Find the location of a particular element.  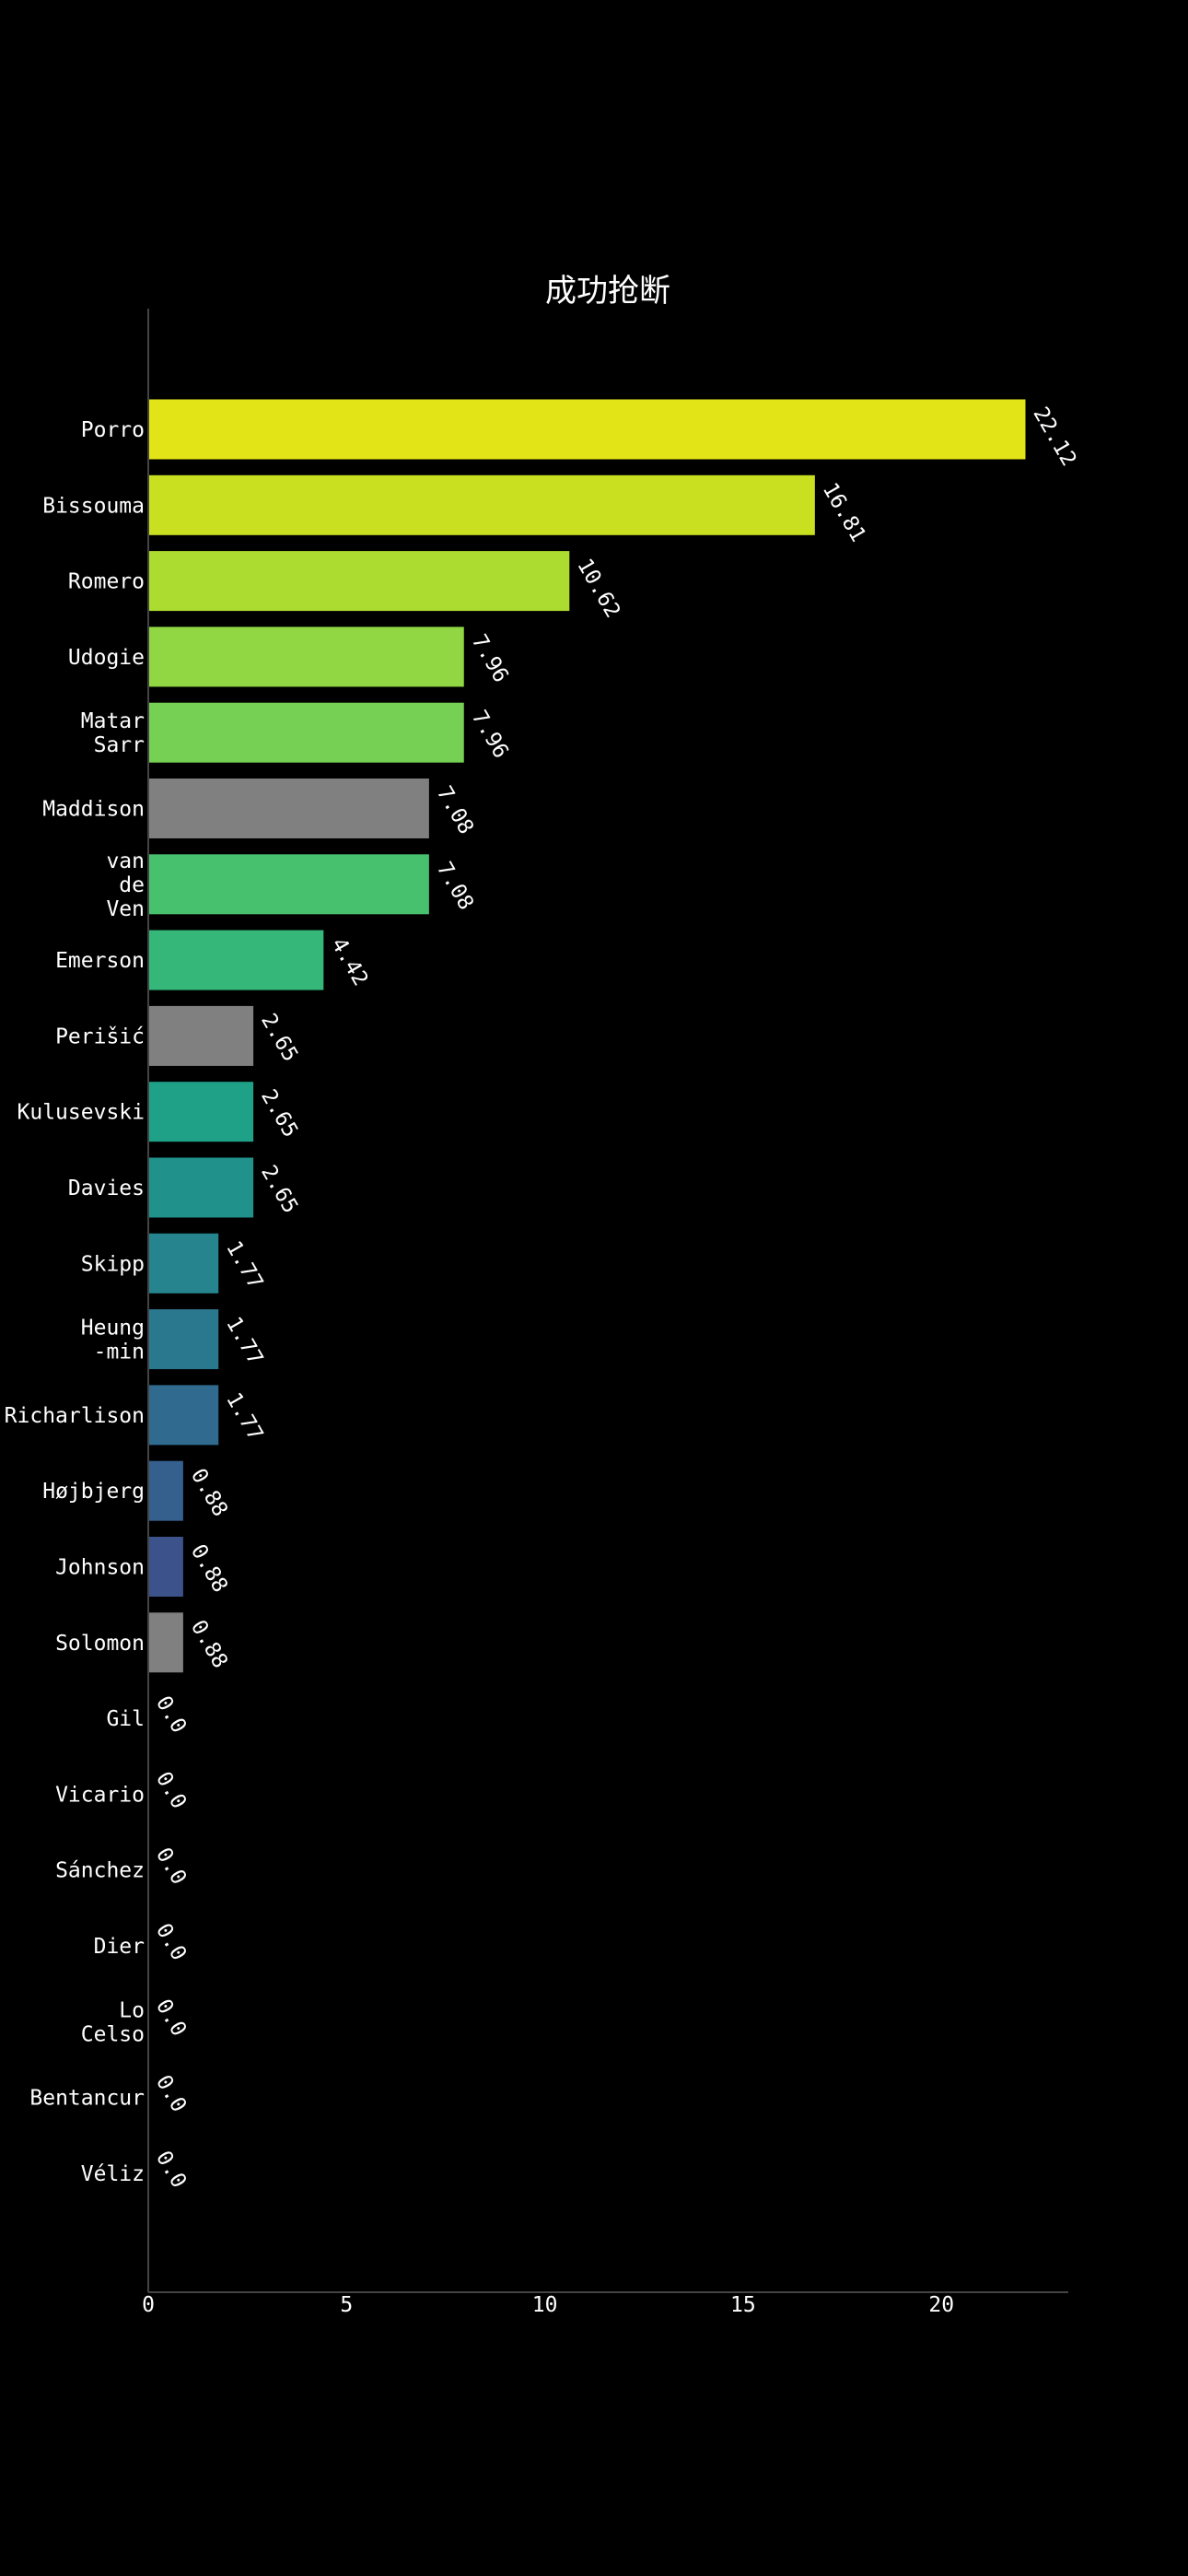

category-label-20: Dier is located at coordinates (119, 1947).